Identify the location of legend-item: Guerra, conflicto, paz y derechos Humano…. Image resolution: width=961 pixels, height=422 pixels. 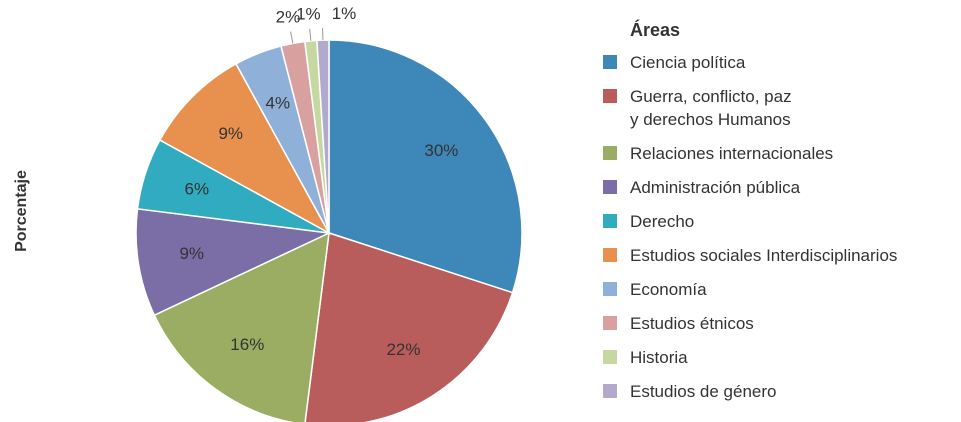
(750, 108).